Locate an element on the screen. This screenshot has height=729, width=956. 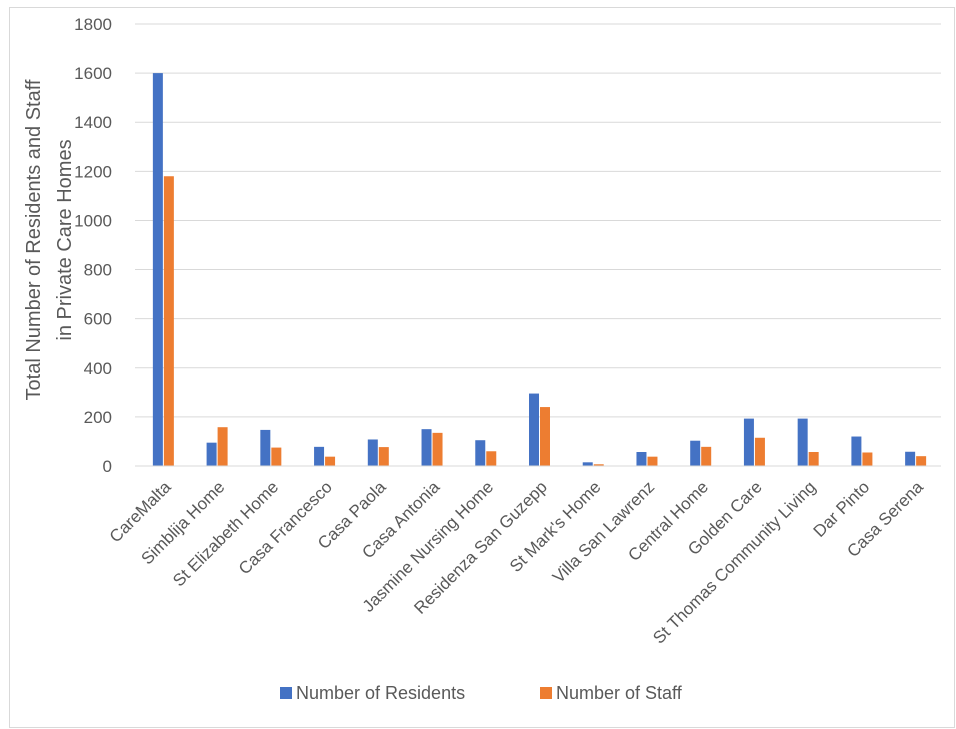
legend-swatch-residents is located at coordinates (286, 693).